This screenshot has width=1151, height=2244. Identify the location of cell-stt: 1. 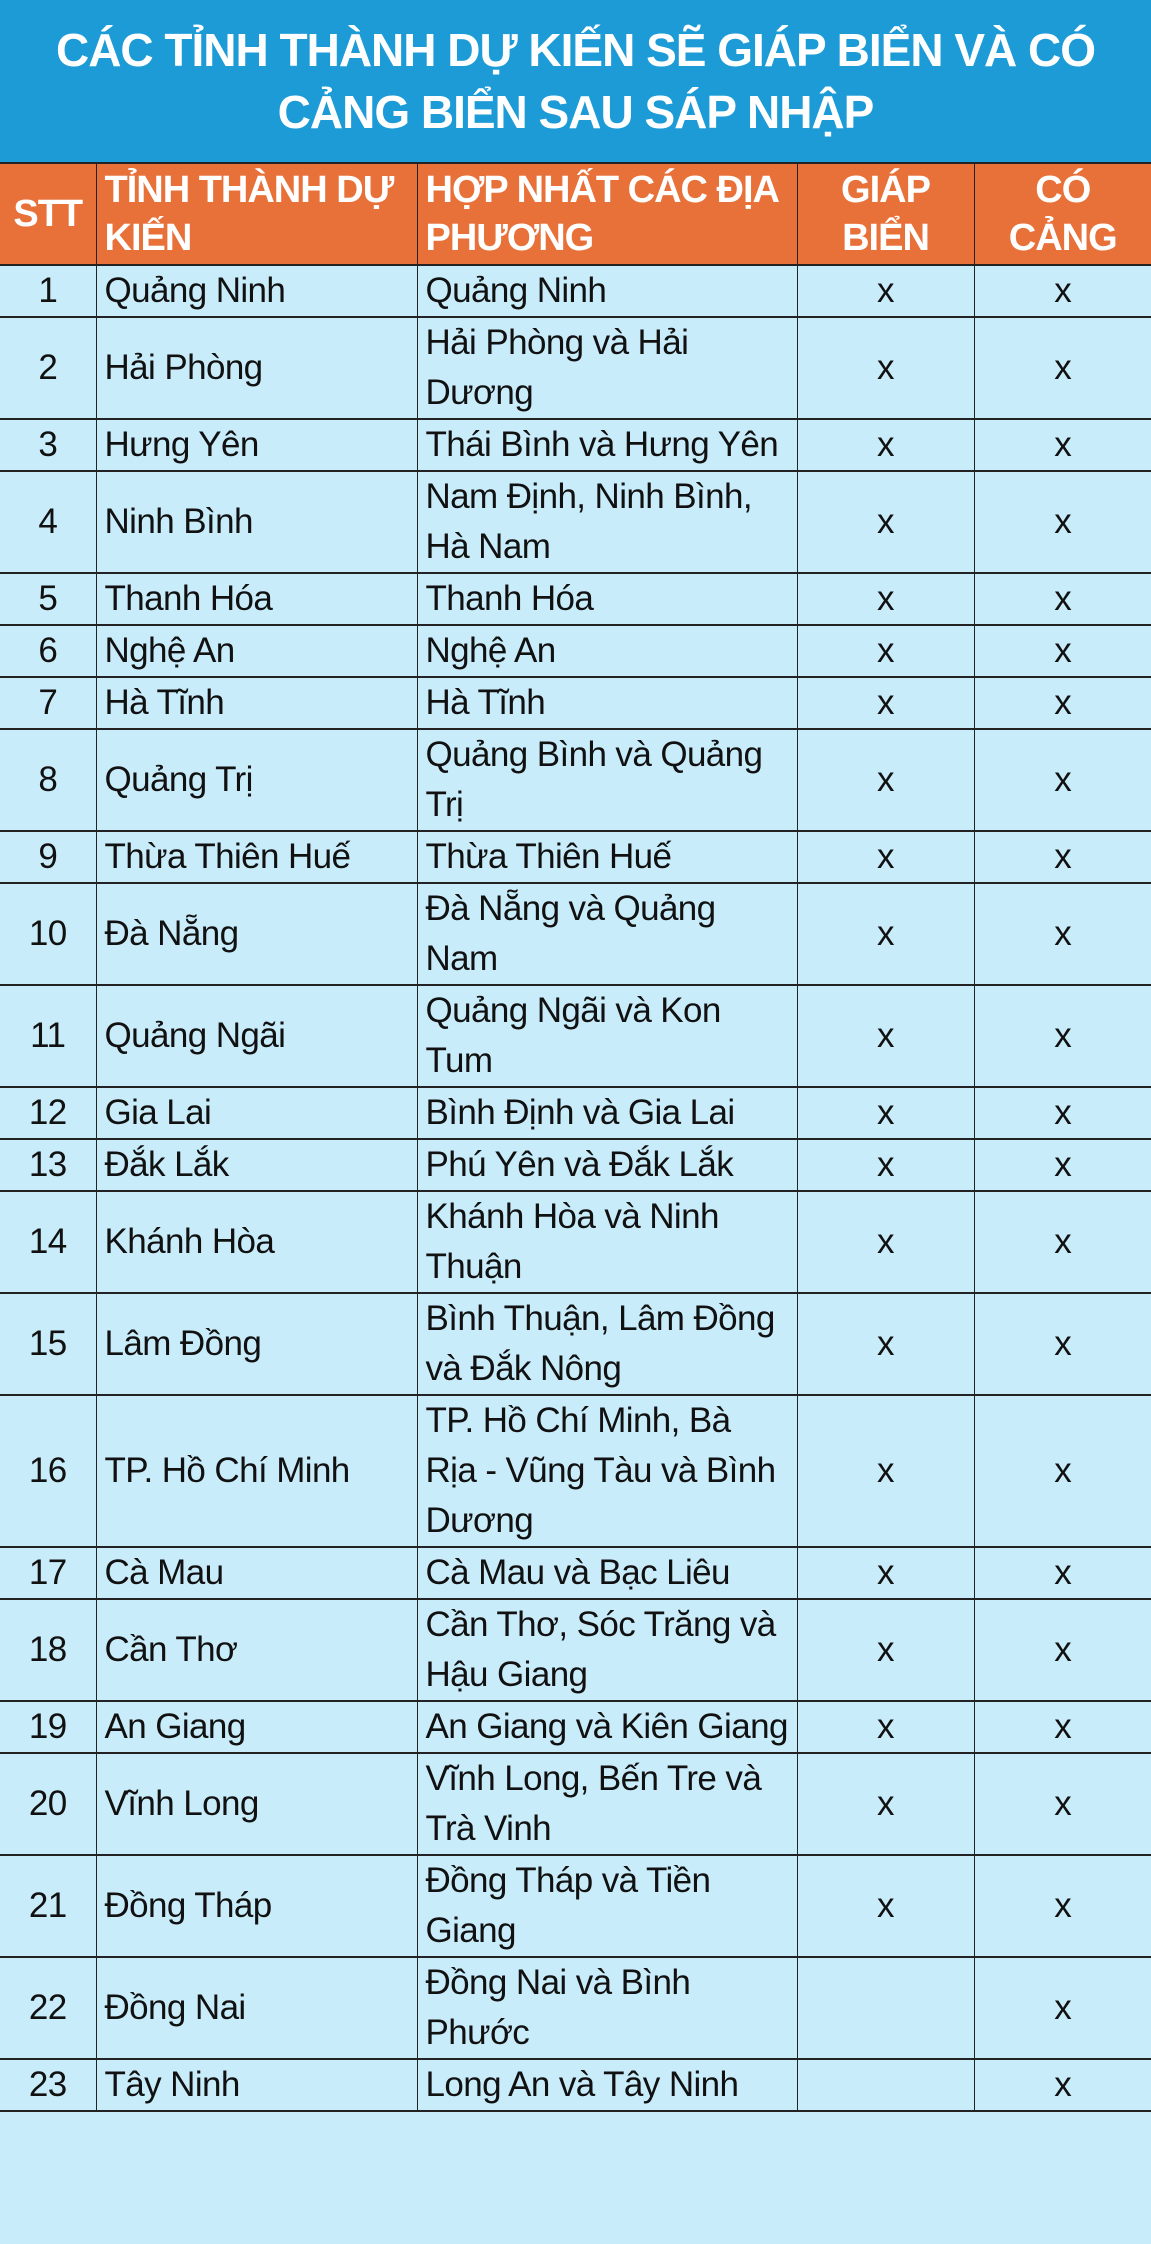
(48, 291).